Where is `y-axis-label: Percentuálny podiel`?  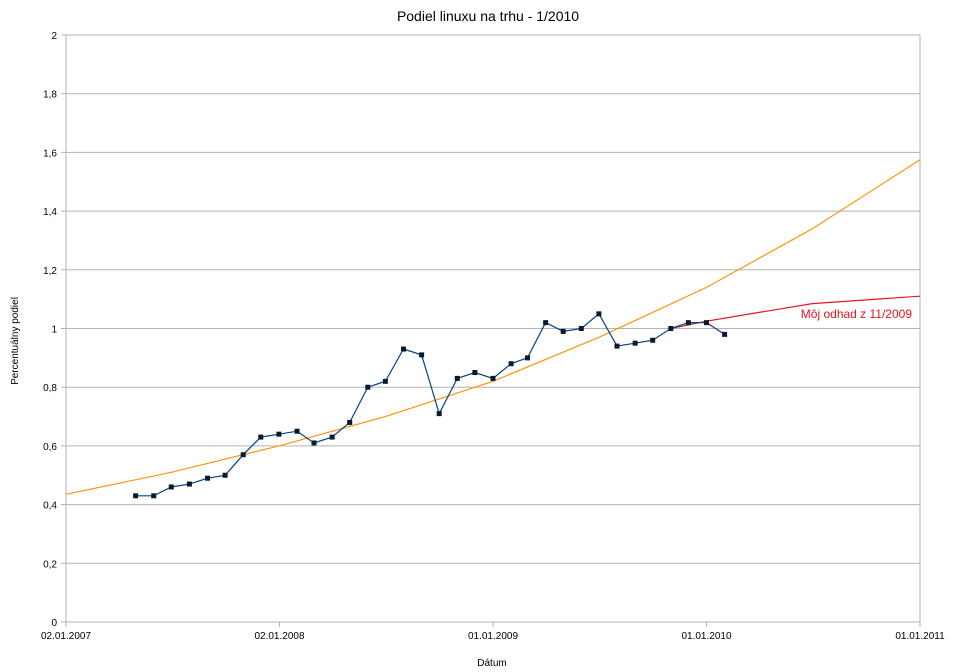
y-axis-label: Percentuálny podiel is located at coordinates (15, 341).